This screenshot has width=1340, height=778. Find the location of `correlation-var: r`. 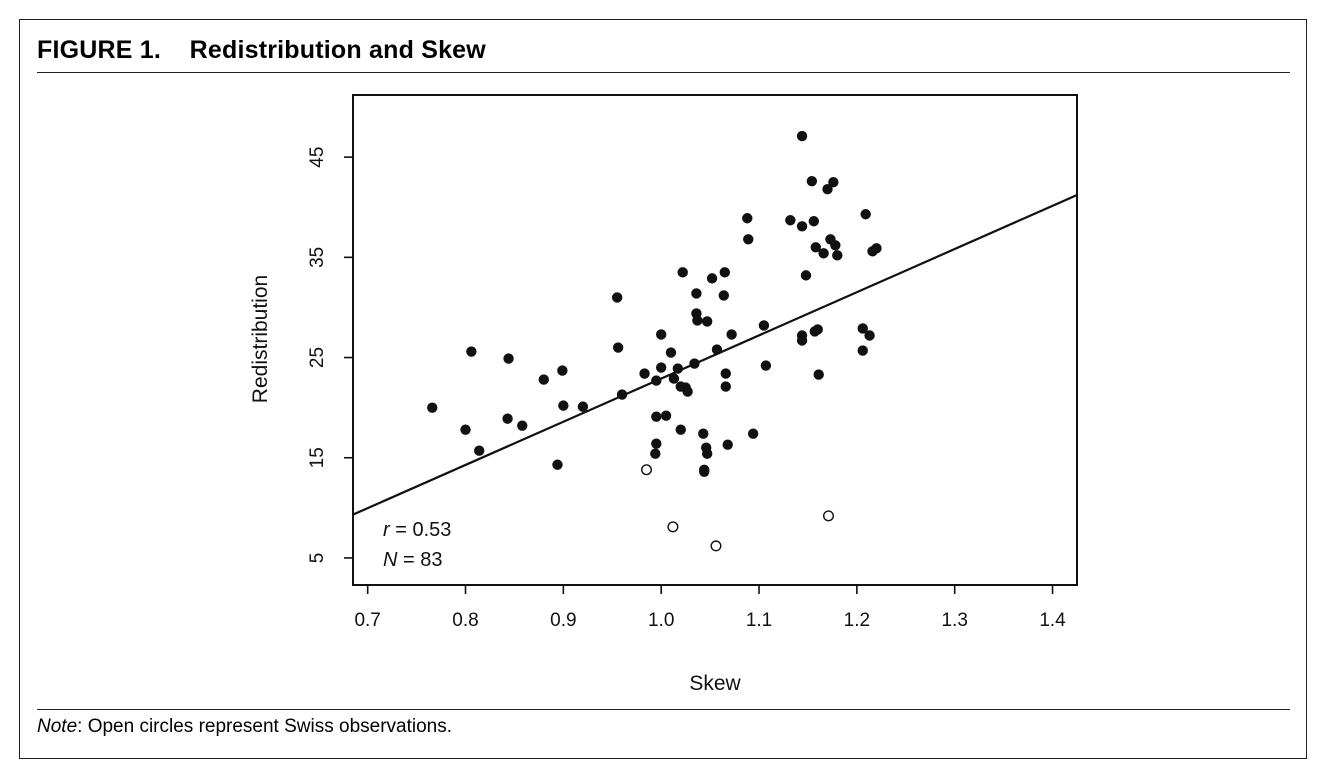

correlation-var: r is located at coordinates (387, 530).